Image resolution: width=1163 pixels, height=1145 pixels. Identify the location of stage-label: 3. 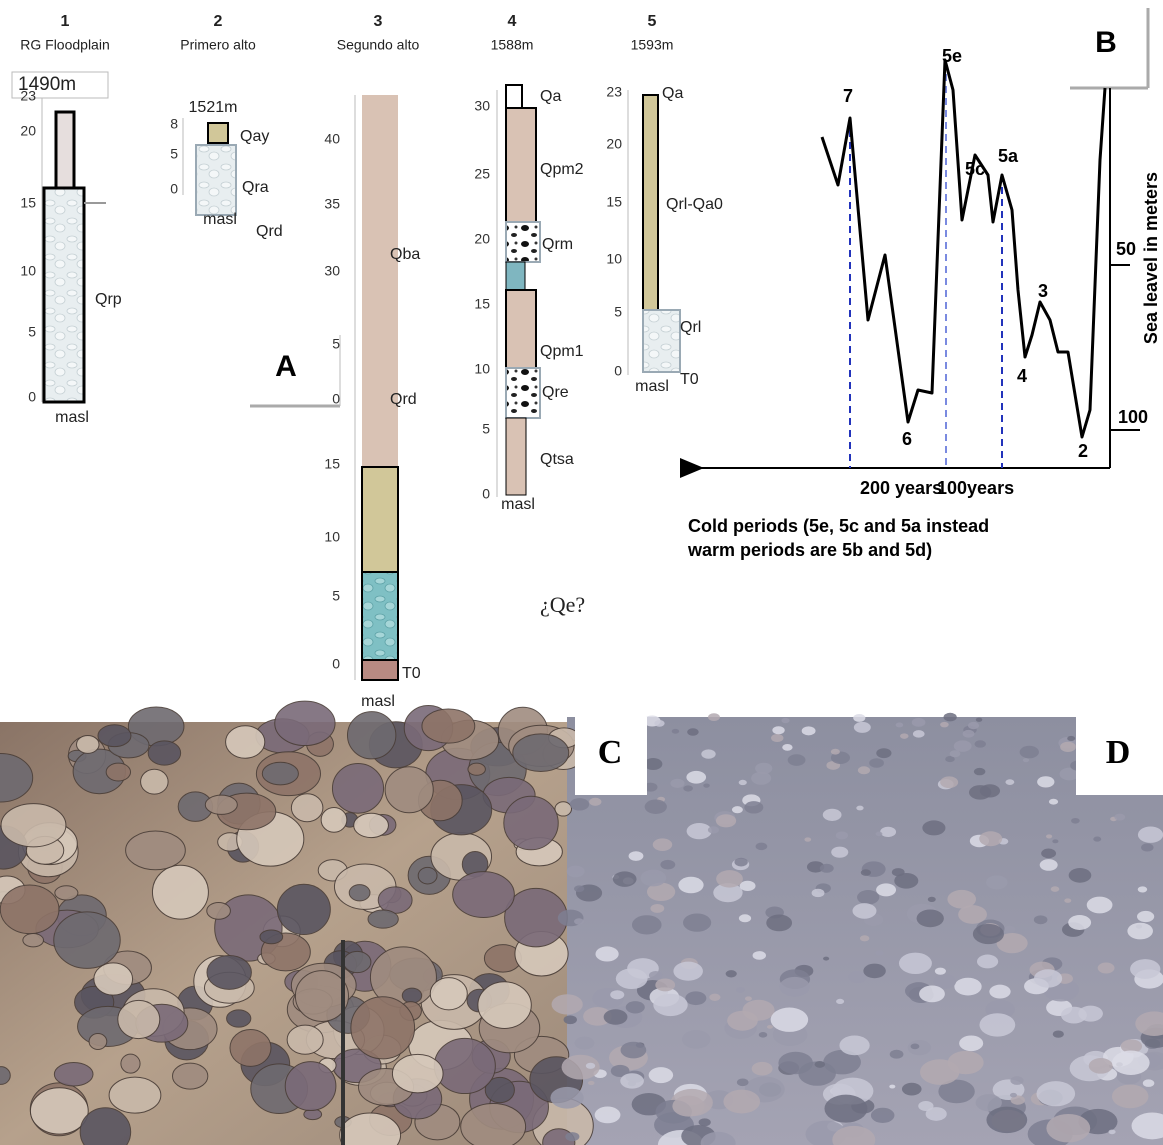
(1043, 291).